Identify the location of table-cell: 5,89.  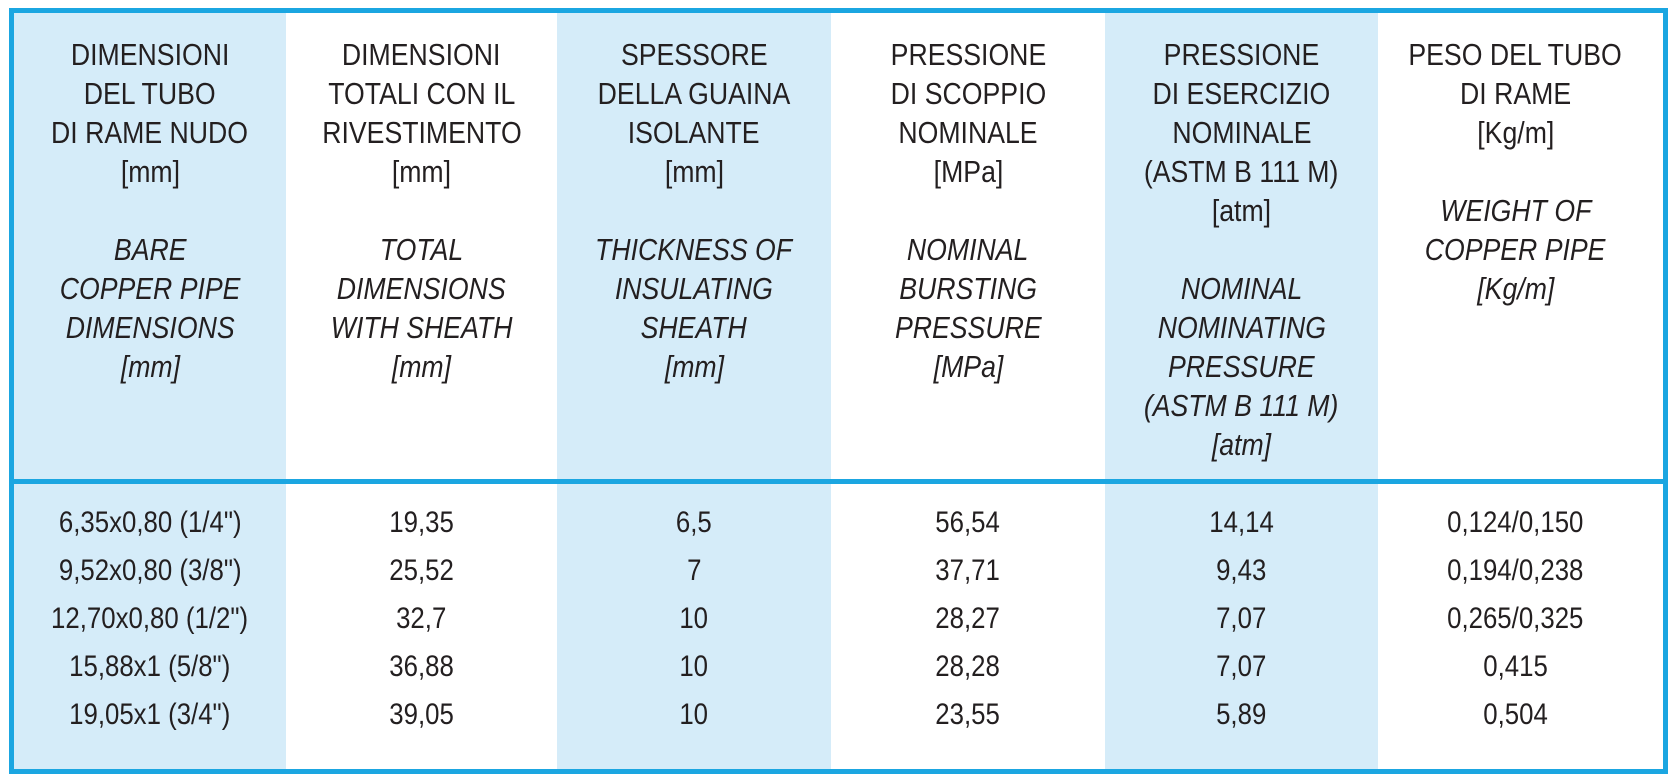
(1241, 714).